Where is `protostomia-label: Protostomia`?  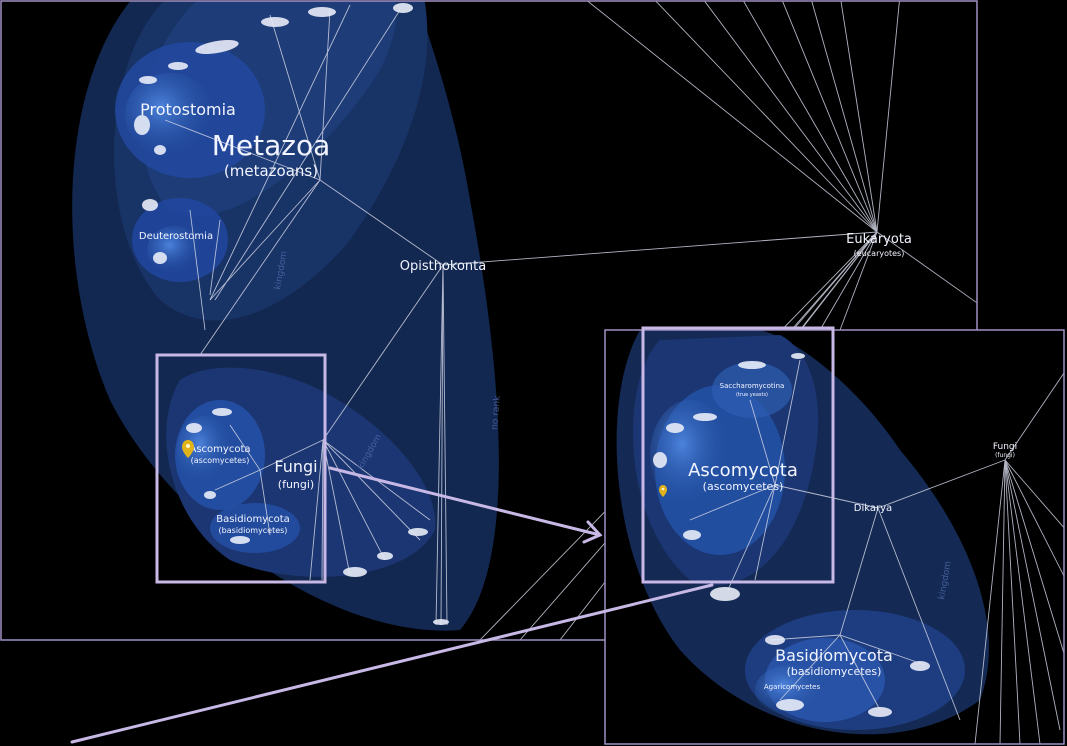 protostomia-label: Protostomia is located at coordinates (188, 109).